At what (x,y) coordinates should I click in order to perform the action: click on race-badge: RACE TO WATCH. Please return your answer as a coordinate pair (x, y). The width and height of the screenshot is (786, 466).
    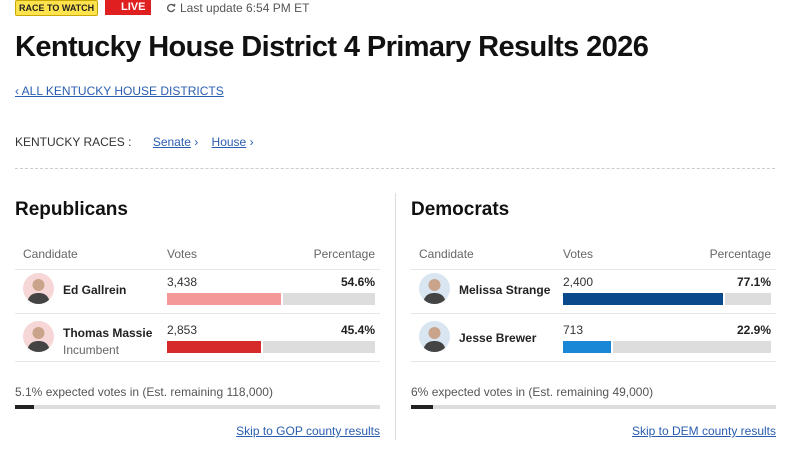
    Looking at the image, I should click on (57, 8).